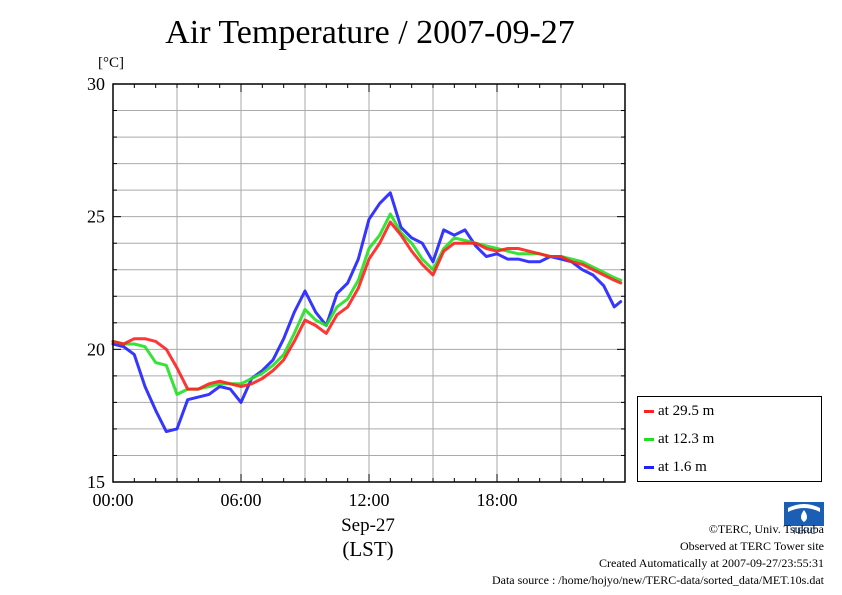 This screenshot has height=595, width=842. Describe the element at coordinates (649, 439) in the screenshot. I see `legend-swatch-green` at that location.